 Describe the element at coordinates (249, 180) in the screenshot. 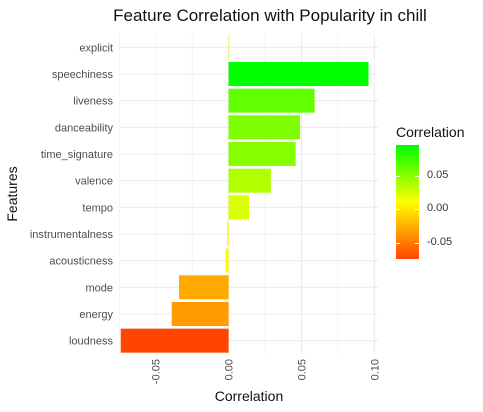

I see `bar-valence` at that location.